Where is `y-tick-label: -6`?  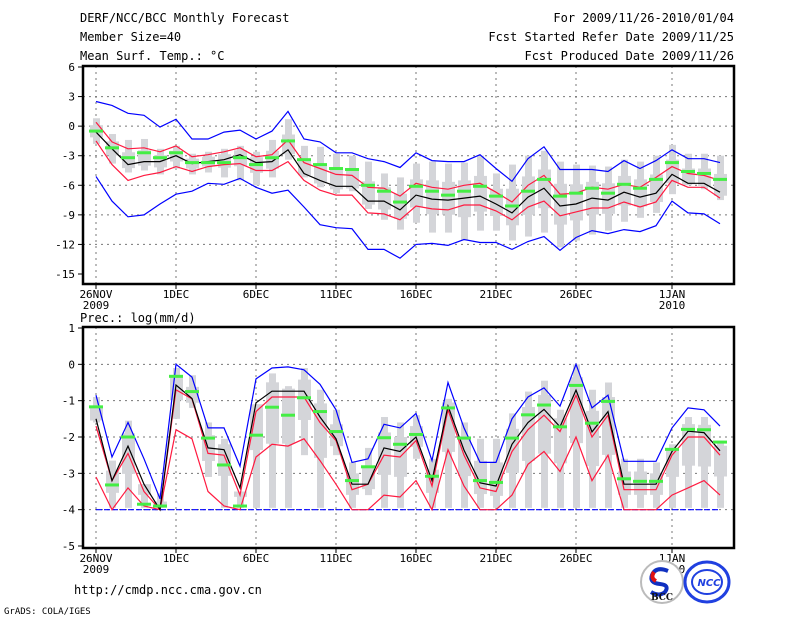
y-tick-label: -6 is located at coordinates (68, 185).